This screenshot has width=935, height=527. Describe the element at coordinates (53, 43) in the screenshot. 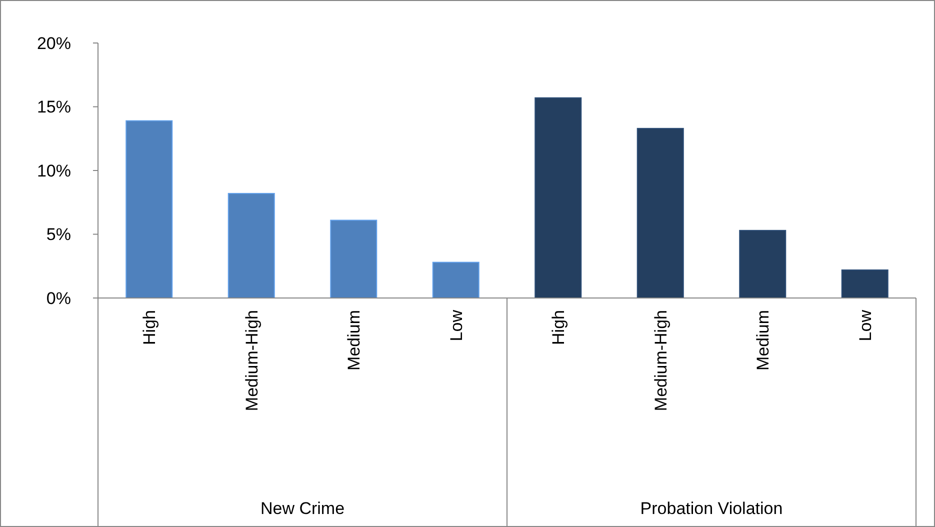

I see `y-tick-label: 20%` at that location.